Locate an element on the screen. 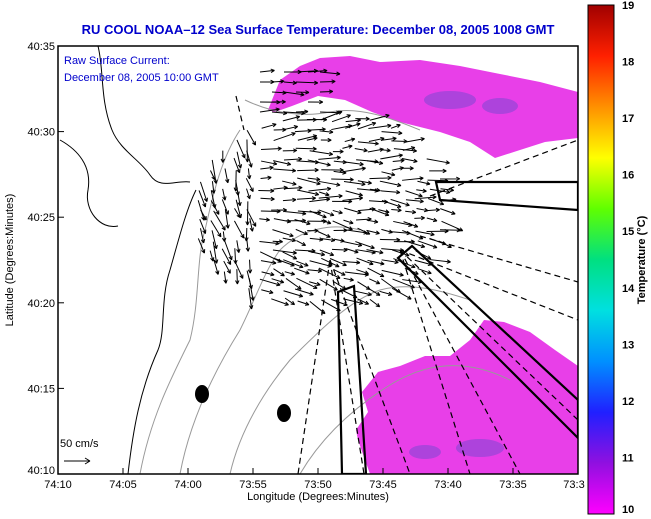 The image size is (651, 519). sst-patch-north is located at coordinates (423, 107).